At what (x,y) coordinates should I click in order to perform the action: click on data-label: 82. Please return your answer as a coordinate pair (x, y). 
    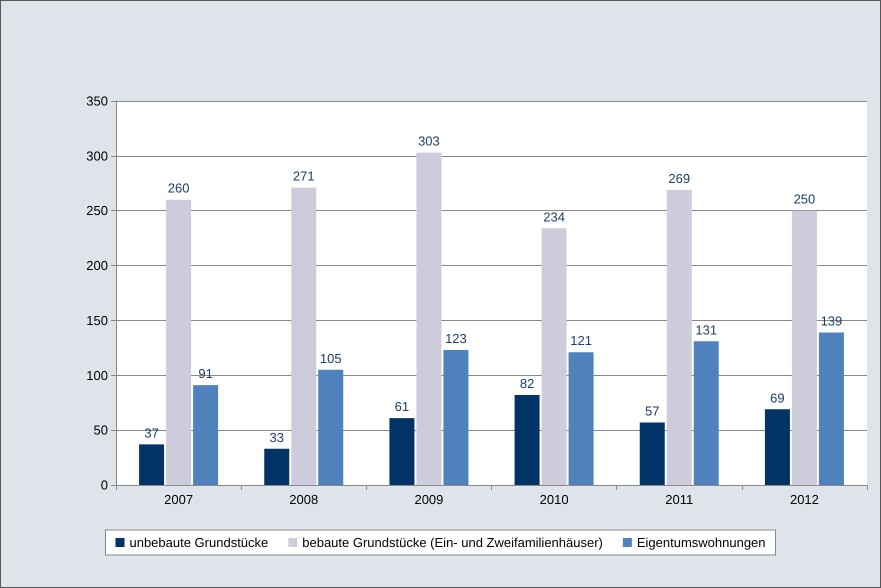
    Looking at the image, I should click on (527, 384).